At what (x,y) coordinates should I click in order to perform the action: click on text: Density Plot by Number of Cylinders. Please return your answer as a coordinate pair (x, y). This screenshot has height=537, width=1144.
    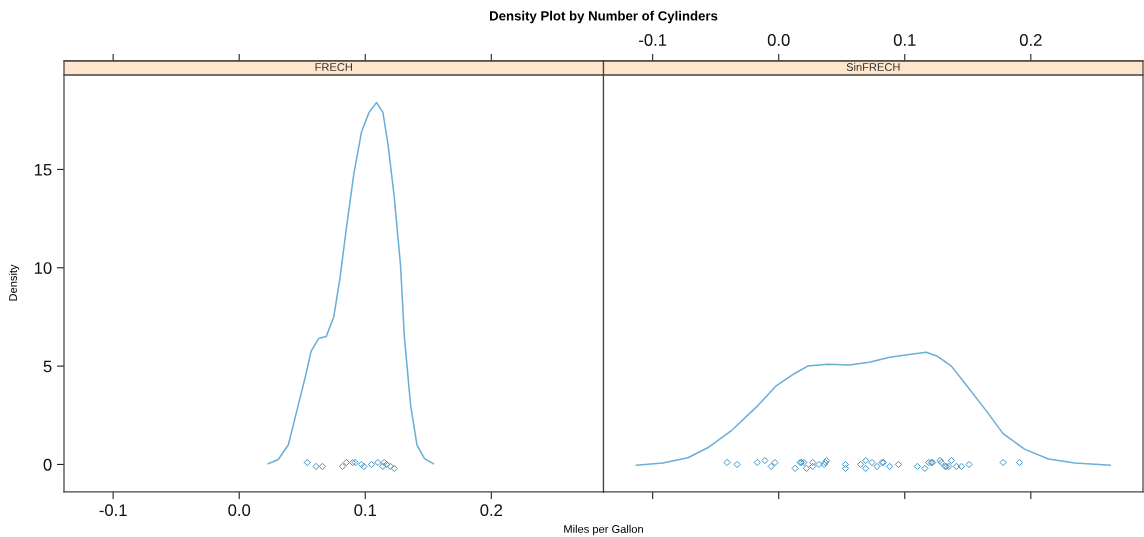
    Looking at the image, I should click on (604, 17).